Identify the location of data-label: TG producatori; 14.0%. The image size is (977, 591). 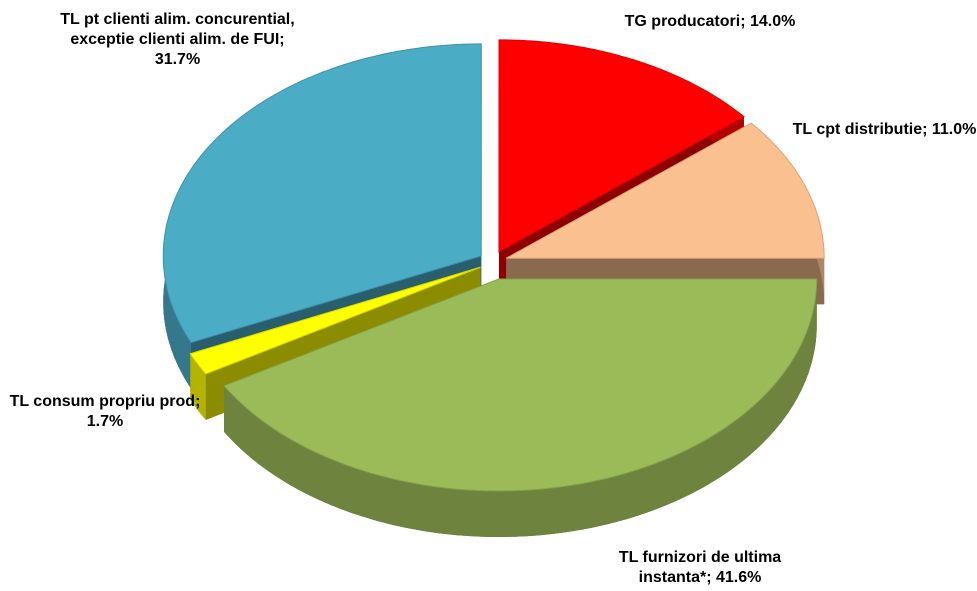
(710, 22).